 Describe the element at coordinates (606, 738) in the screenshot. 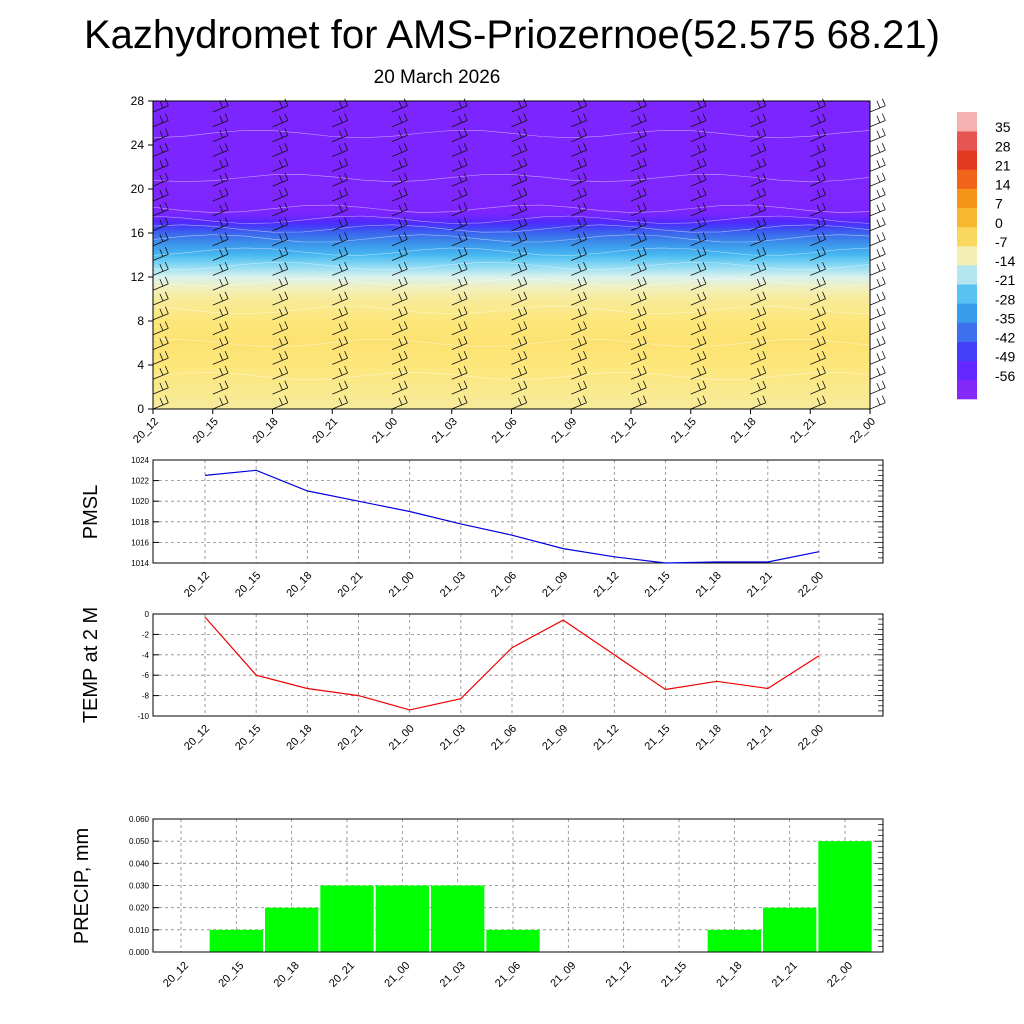

I see `temp-x-label: 21_12` at that location.